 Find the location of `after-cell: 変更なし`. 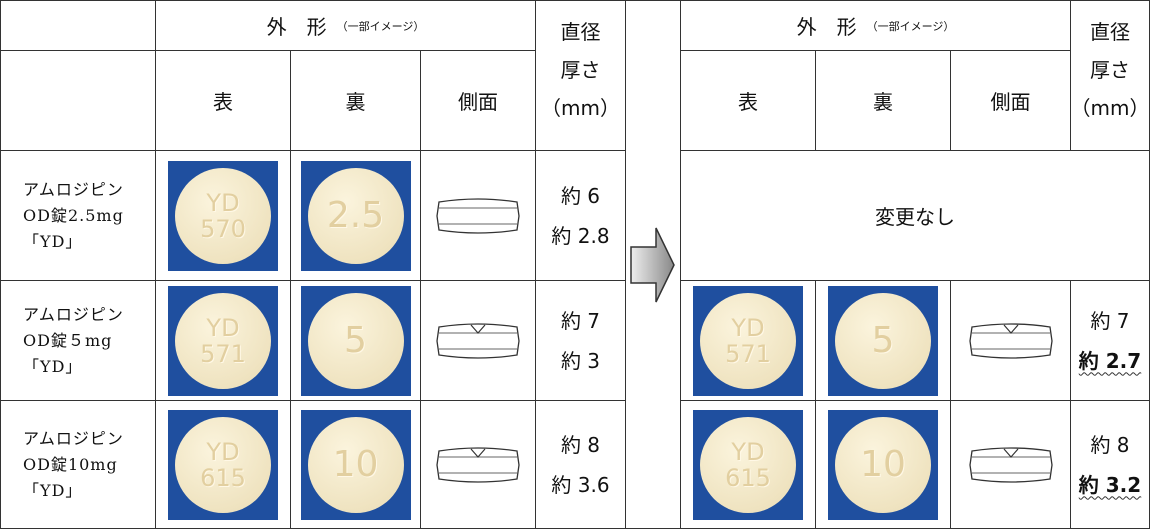

after-cell: 変更なし is located at coordinates (915, 216).